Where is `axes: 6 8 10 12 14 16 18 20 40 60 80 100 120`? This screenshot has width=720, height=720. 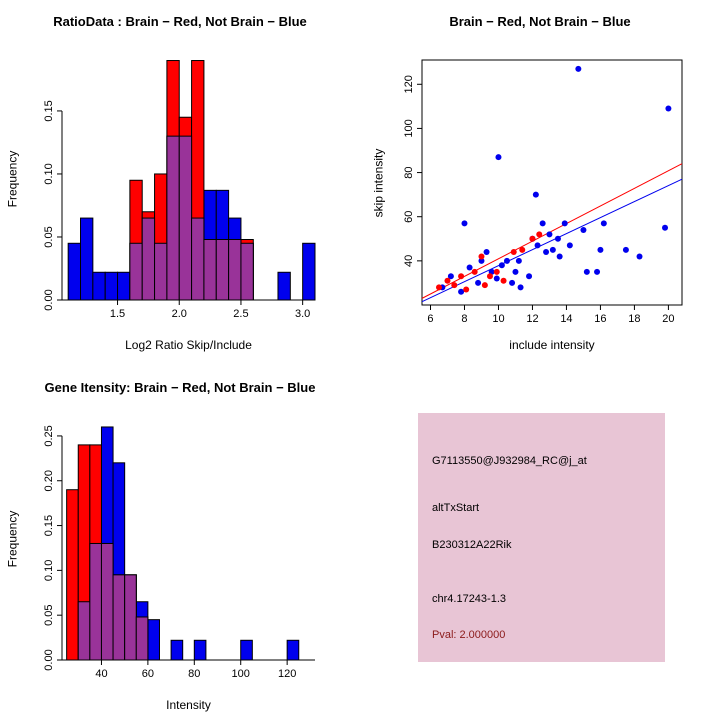
axes: 6 8 10 12 14 16 18 20 40 60 80 100 120 is located at coordinates (543, 192).